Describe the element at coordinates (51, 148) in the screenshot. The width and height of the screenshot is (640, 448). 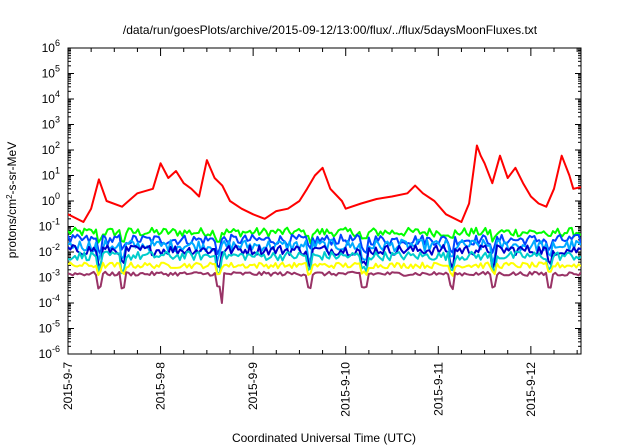
I see `y-tick-label: 10²` at that location.